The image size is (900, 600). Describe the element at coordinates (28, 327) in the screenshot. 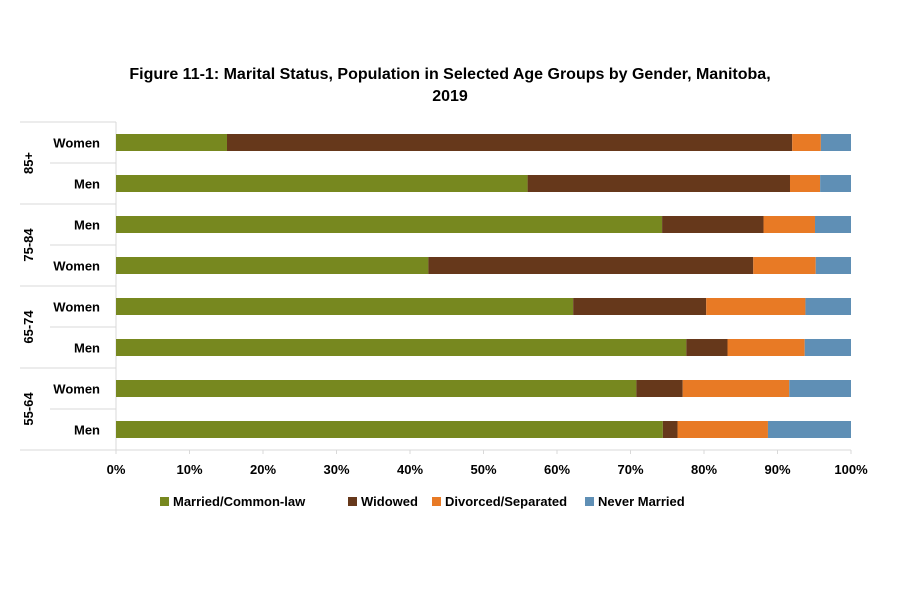

I see `group-label: 65-74` at that location.